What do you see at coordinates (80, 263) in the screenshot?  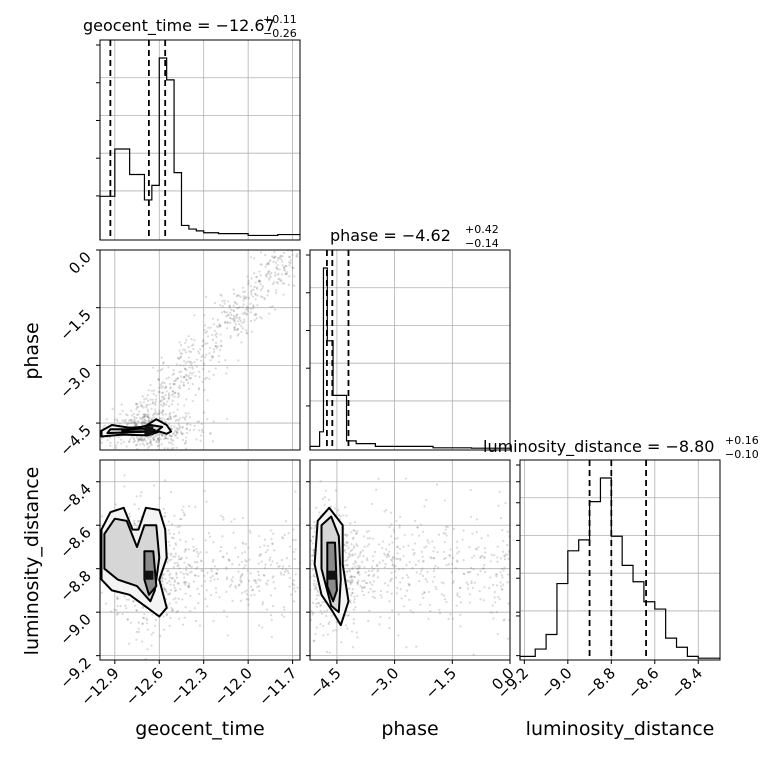 I see `y-tick-label: 0.0` at bounding box center [80, 263].